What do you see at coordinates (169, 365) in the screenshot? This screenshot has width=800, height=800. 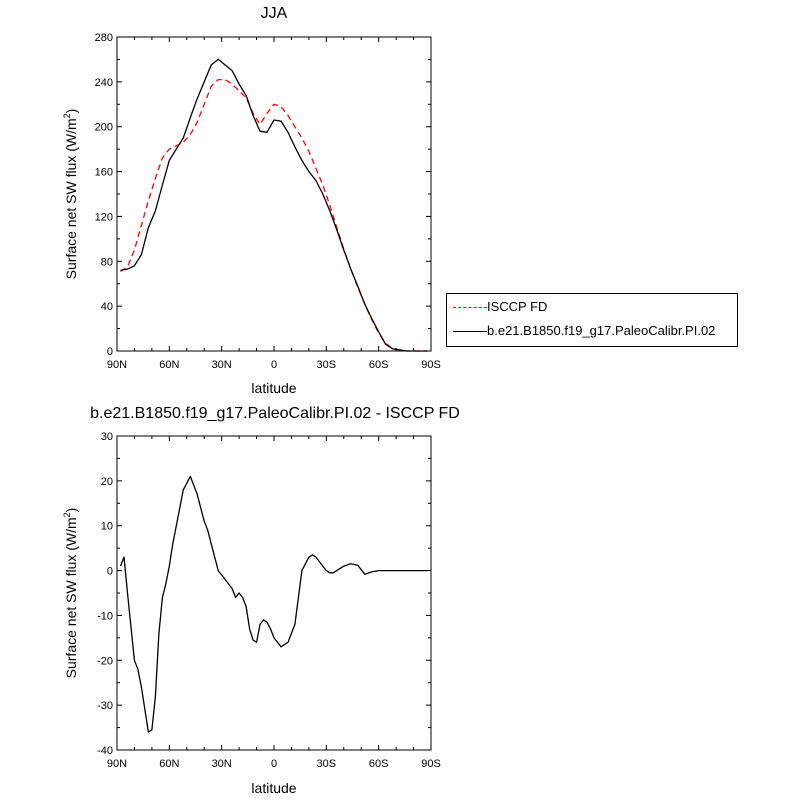 I see `top-x-tick-label: 60N` at bounding box center [169, 365].